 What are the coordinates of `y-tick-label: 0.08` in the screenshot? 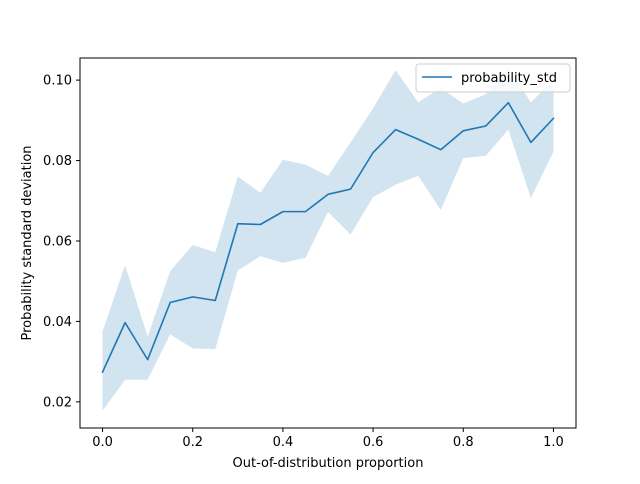 It's located at (57, 161).